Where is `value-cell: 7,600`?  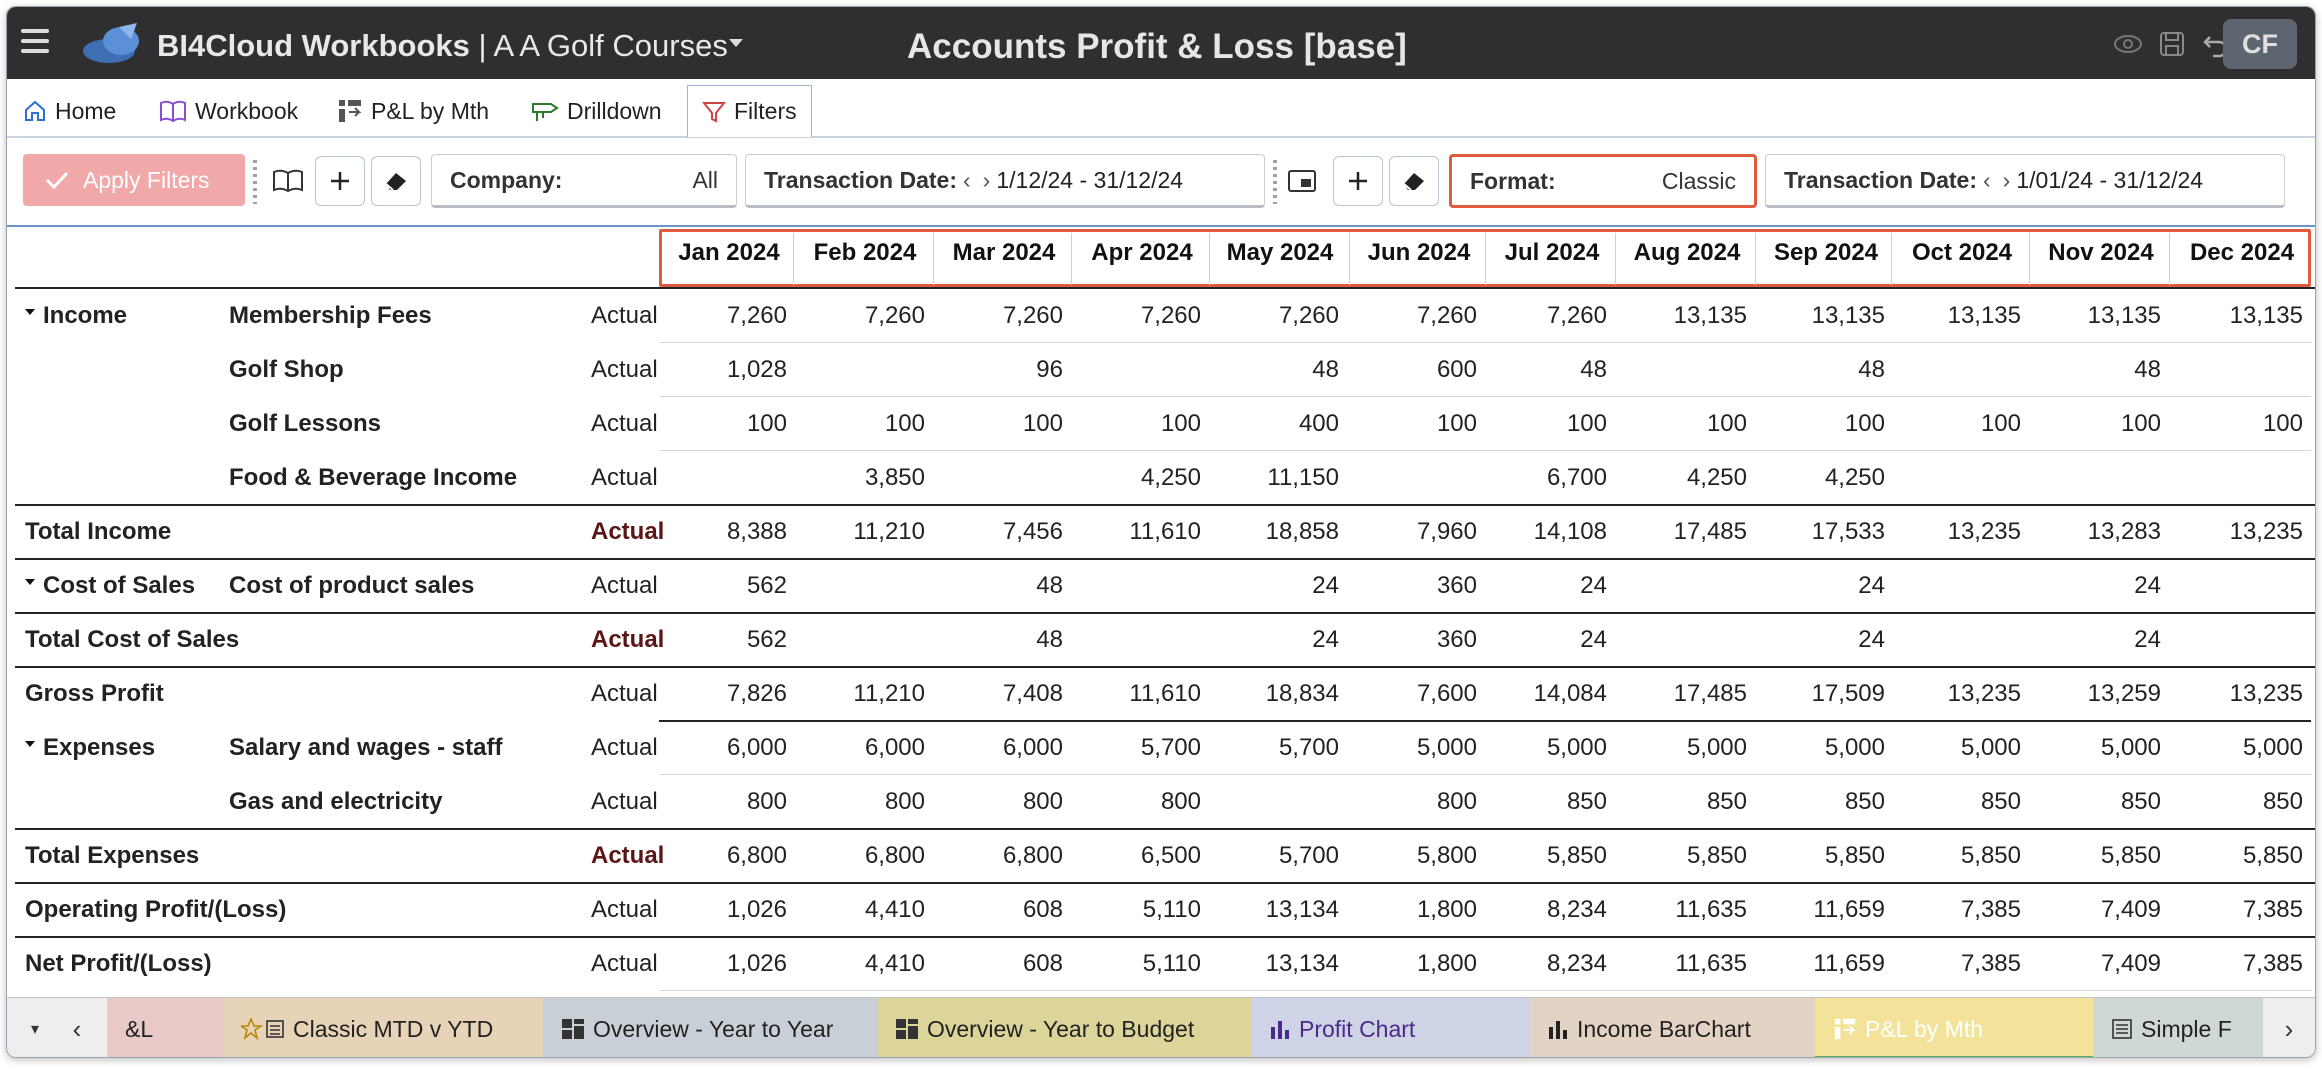
value-cell: 7,600 is located at coordinates (1446, 693).